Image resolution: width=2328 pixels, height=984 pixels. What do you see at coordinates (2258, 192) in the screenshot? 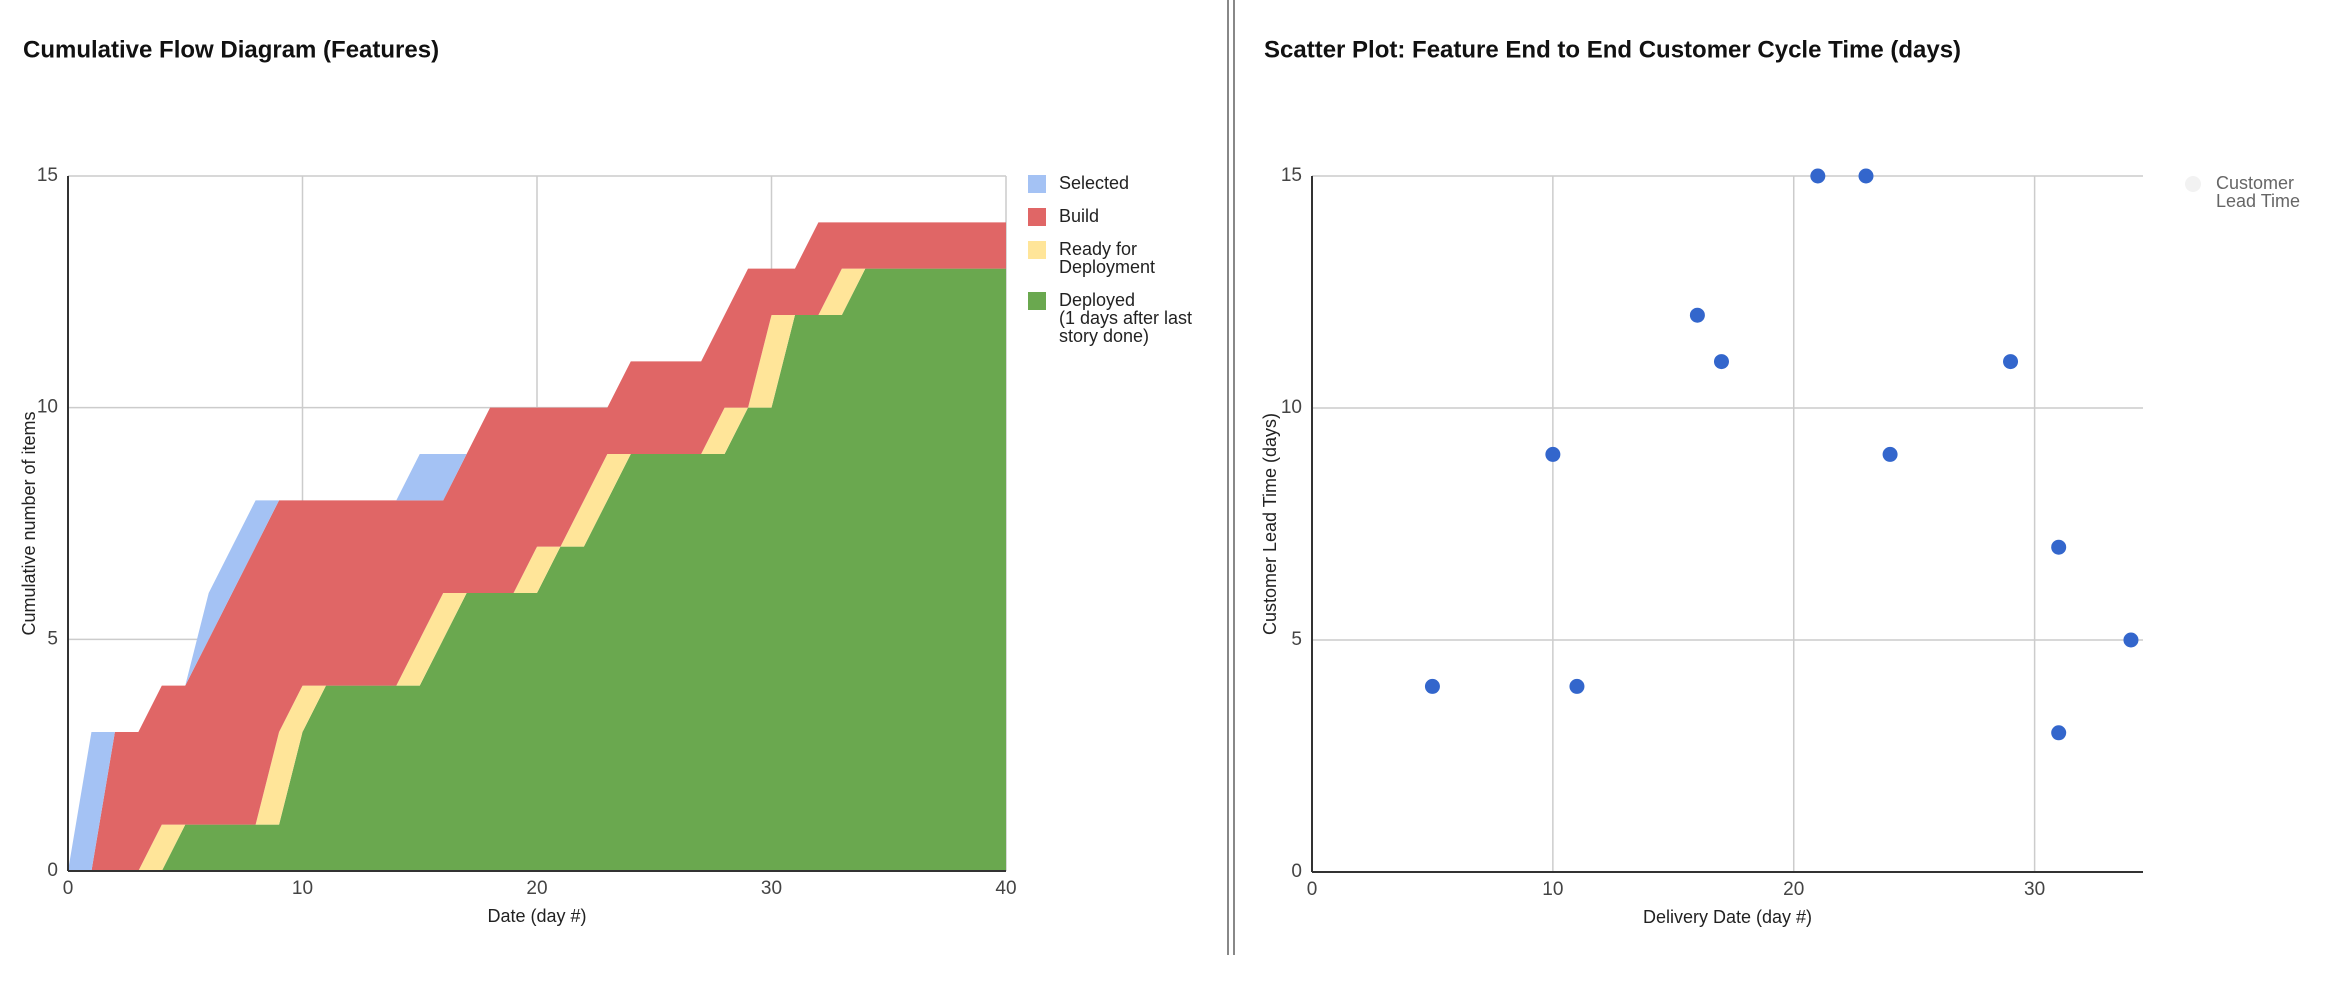
I see `legend-label: Customer Lead Time` at bounding box center [2258, 192].